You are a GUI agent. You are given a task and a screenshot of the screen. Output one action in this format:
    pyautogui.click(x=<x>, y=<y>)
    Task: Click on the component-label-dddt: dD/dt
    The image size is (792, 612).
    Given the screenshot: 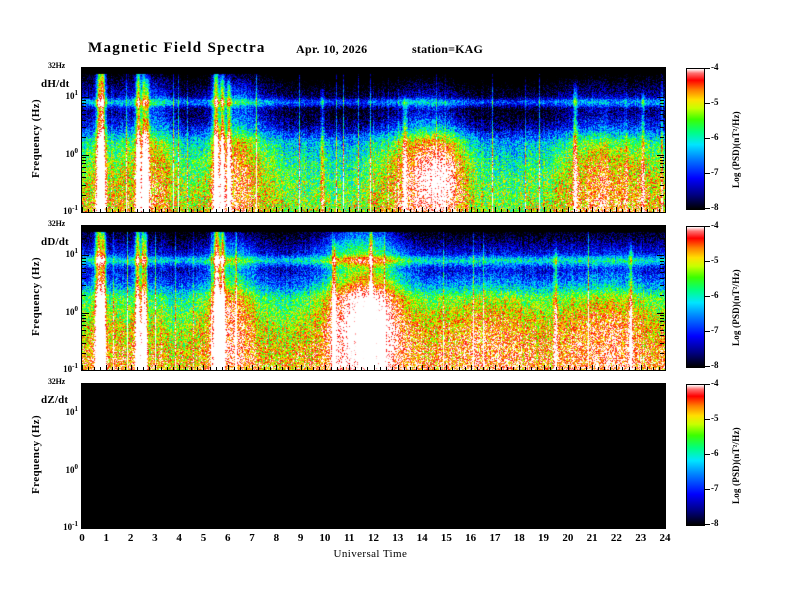 What is the action you would take?
    pyautogui.click(x=55, y=242)
    